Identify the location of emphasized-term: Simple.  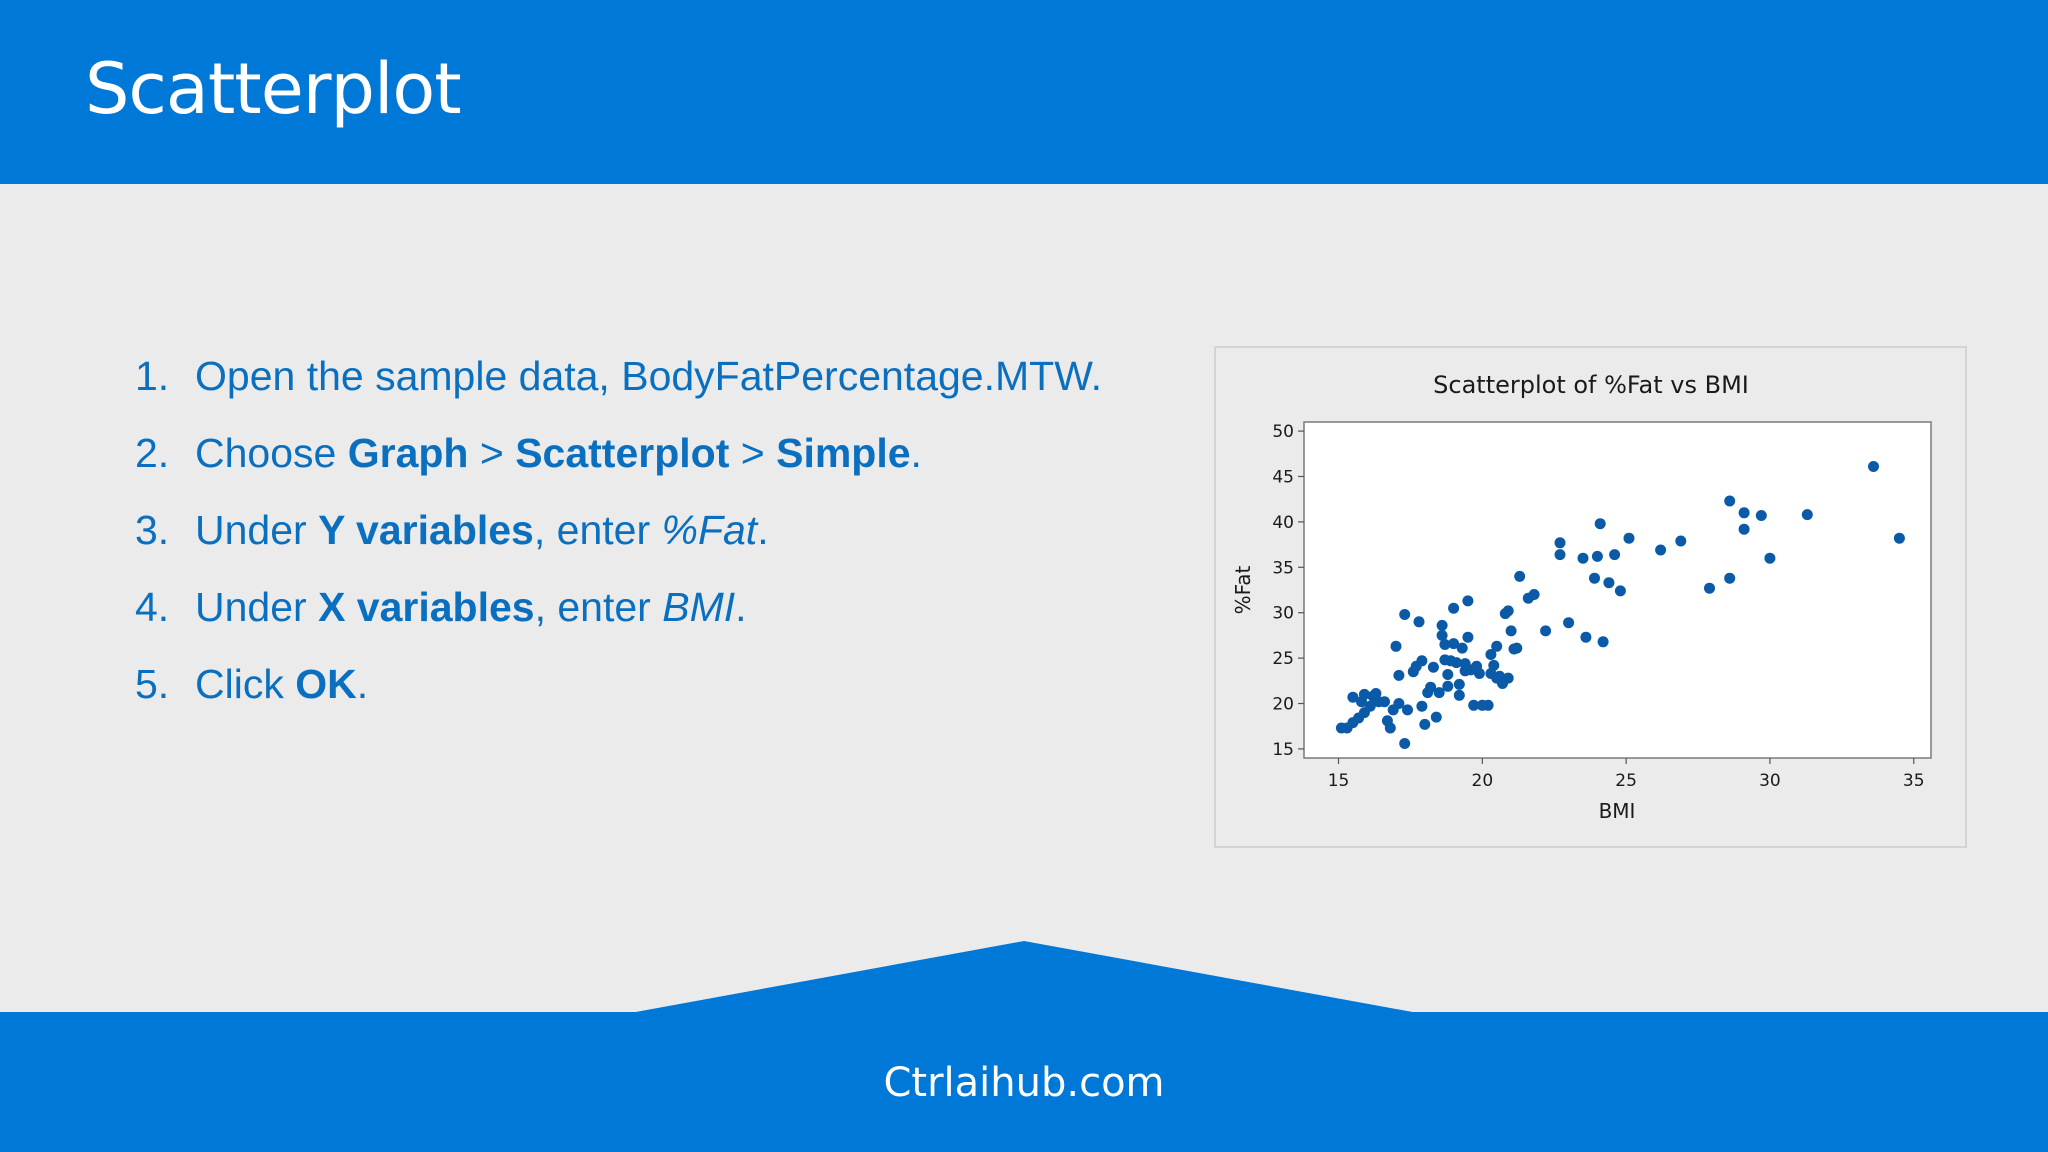
(843, 453).